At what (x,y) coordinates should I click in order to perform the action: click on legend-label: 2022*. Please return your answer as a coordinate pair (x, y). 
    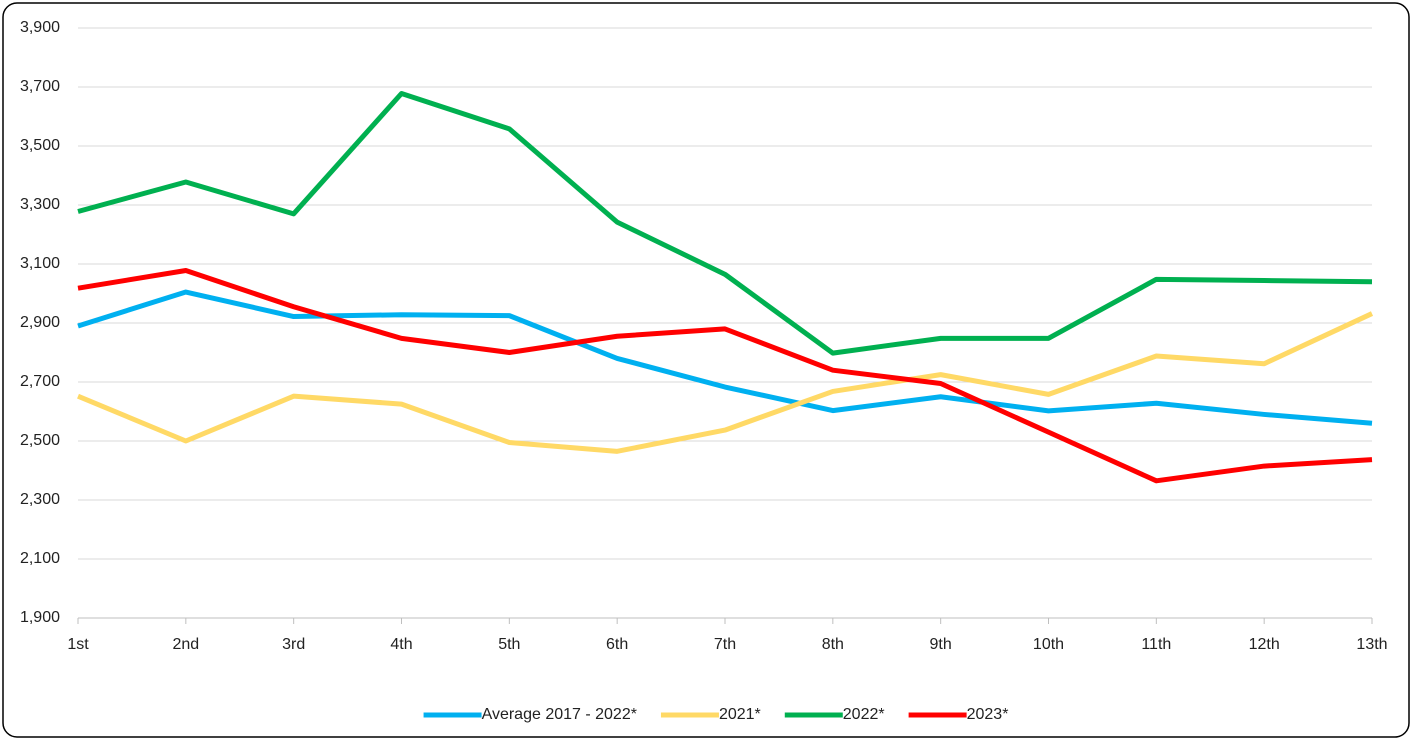
    Looking at the image, I should click on (864, 714).